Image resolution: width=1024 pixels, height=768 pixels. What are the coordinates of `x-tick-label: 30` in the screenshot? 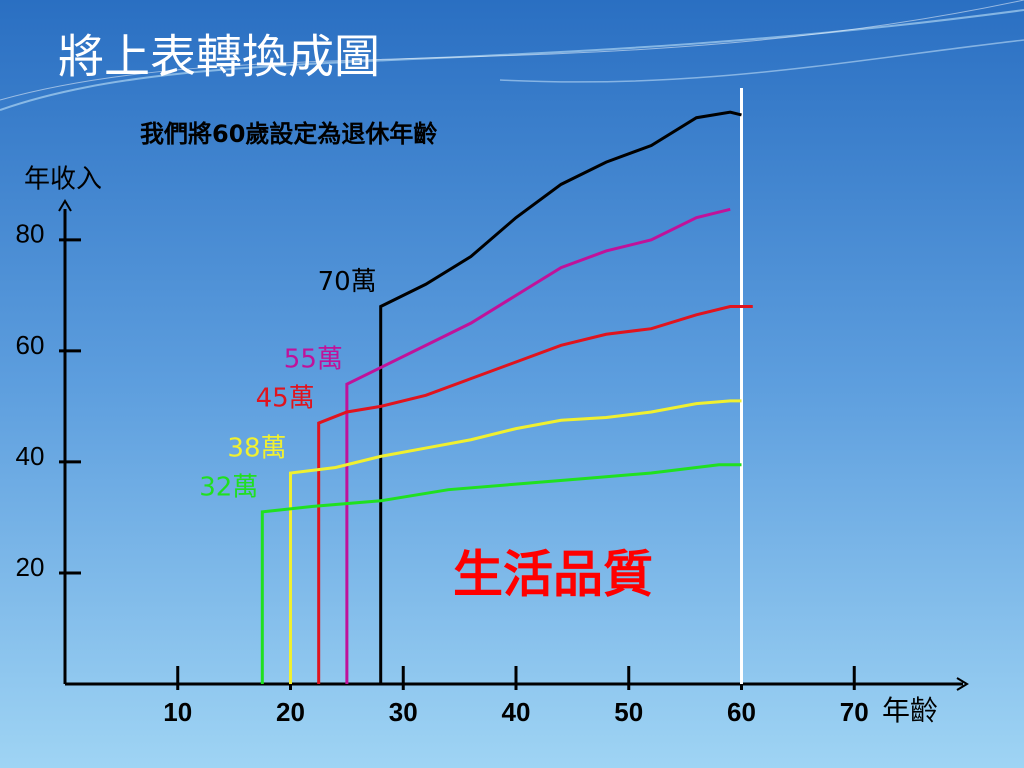 It's located at (403, 712).